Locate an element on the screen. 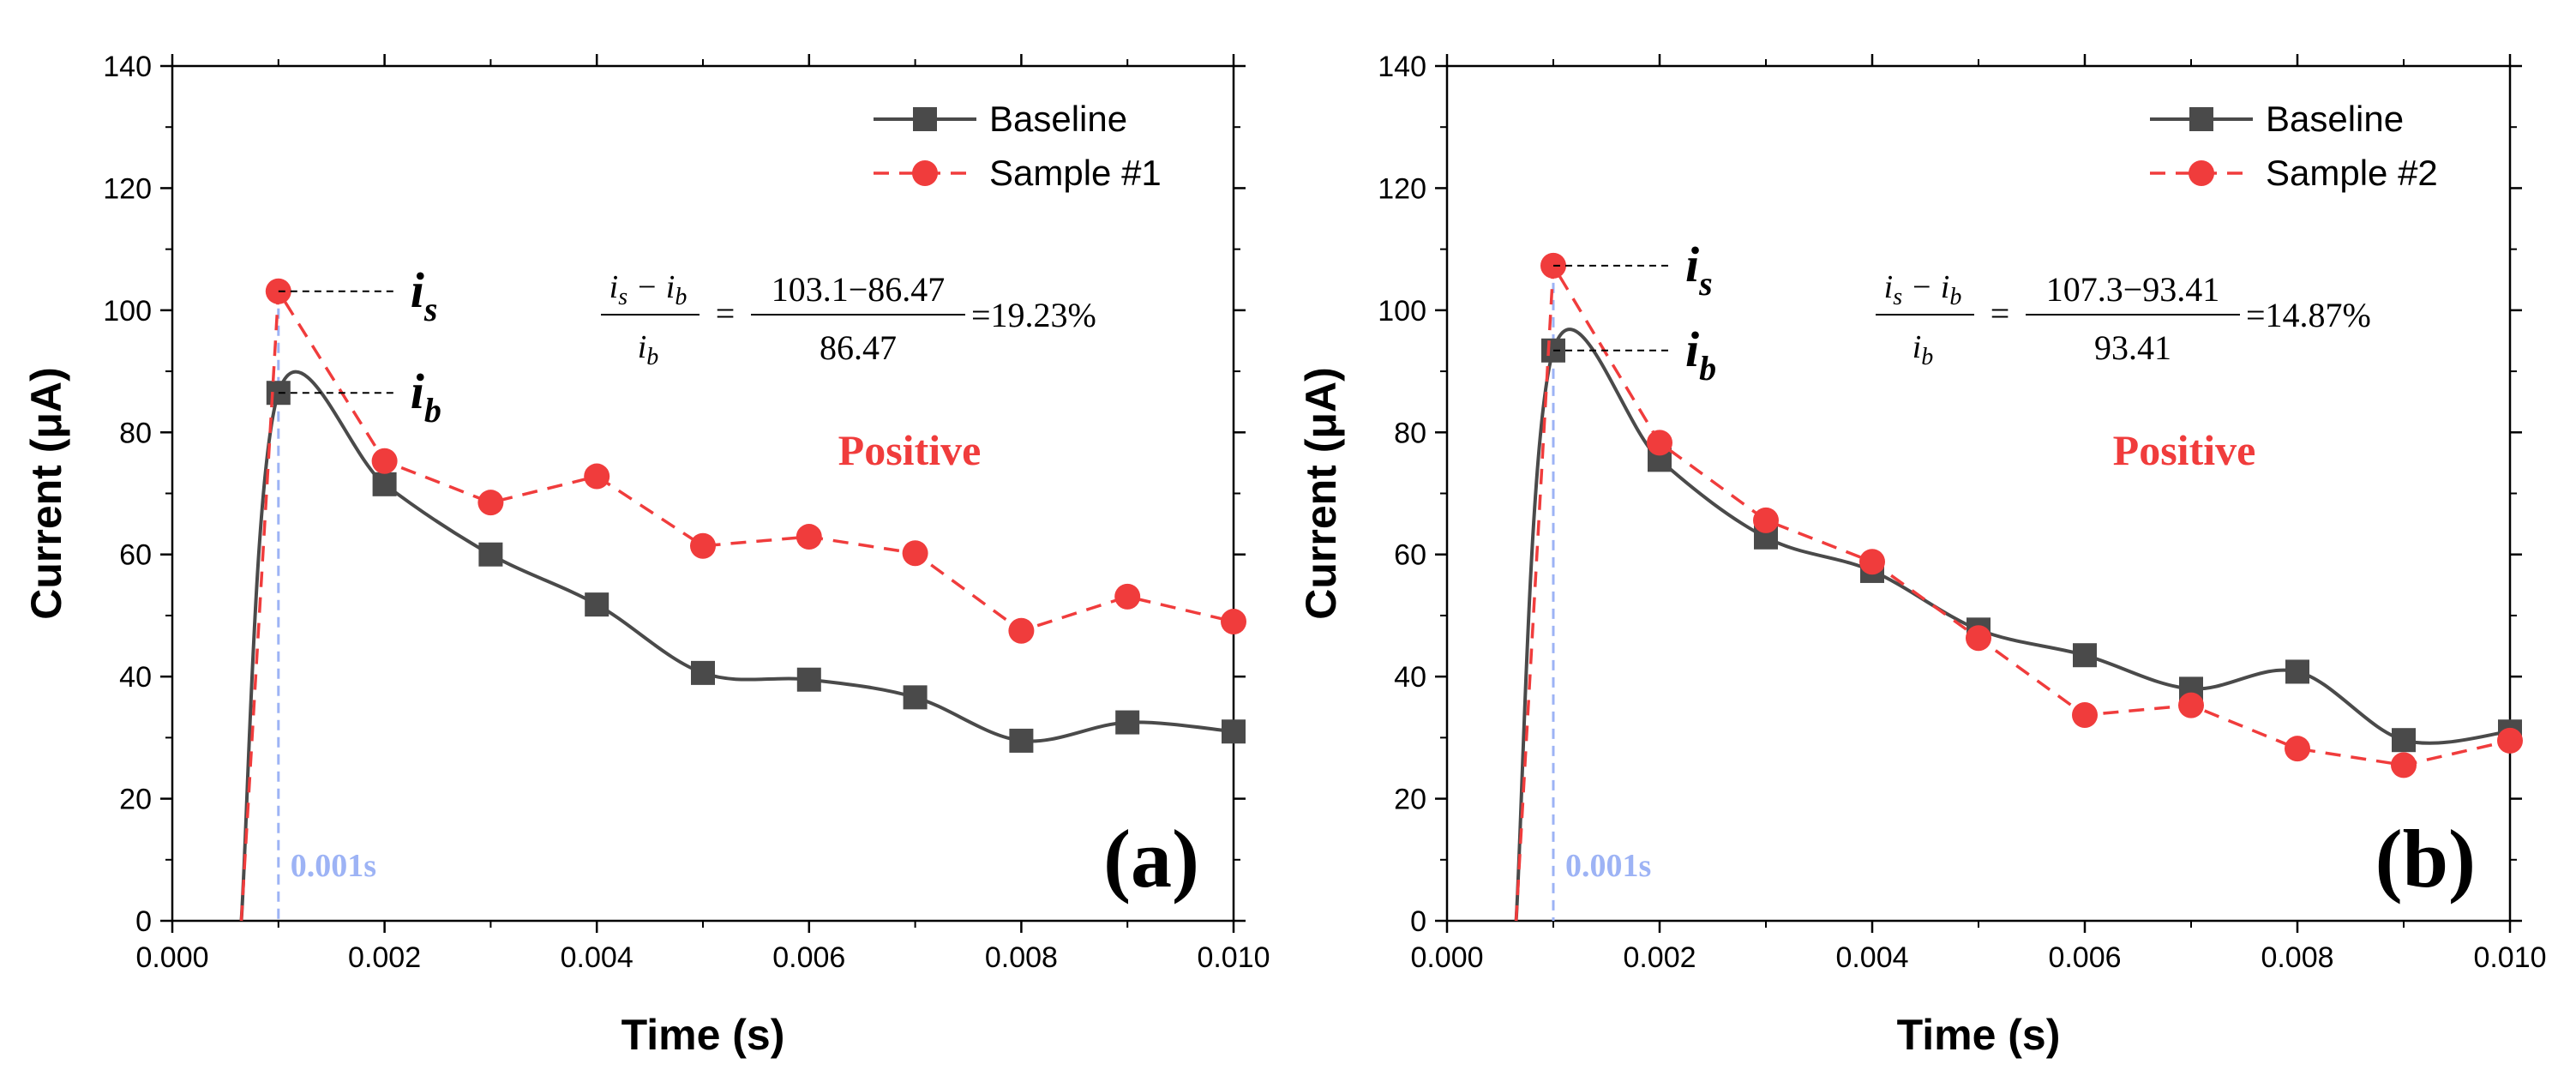 The height and width of the screenshot is (1088, 2576). formula-result: =14.87% is located at coordinates (2308, 315).